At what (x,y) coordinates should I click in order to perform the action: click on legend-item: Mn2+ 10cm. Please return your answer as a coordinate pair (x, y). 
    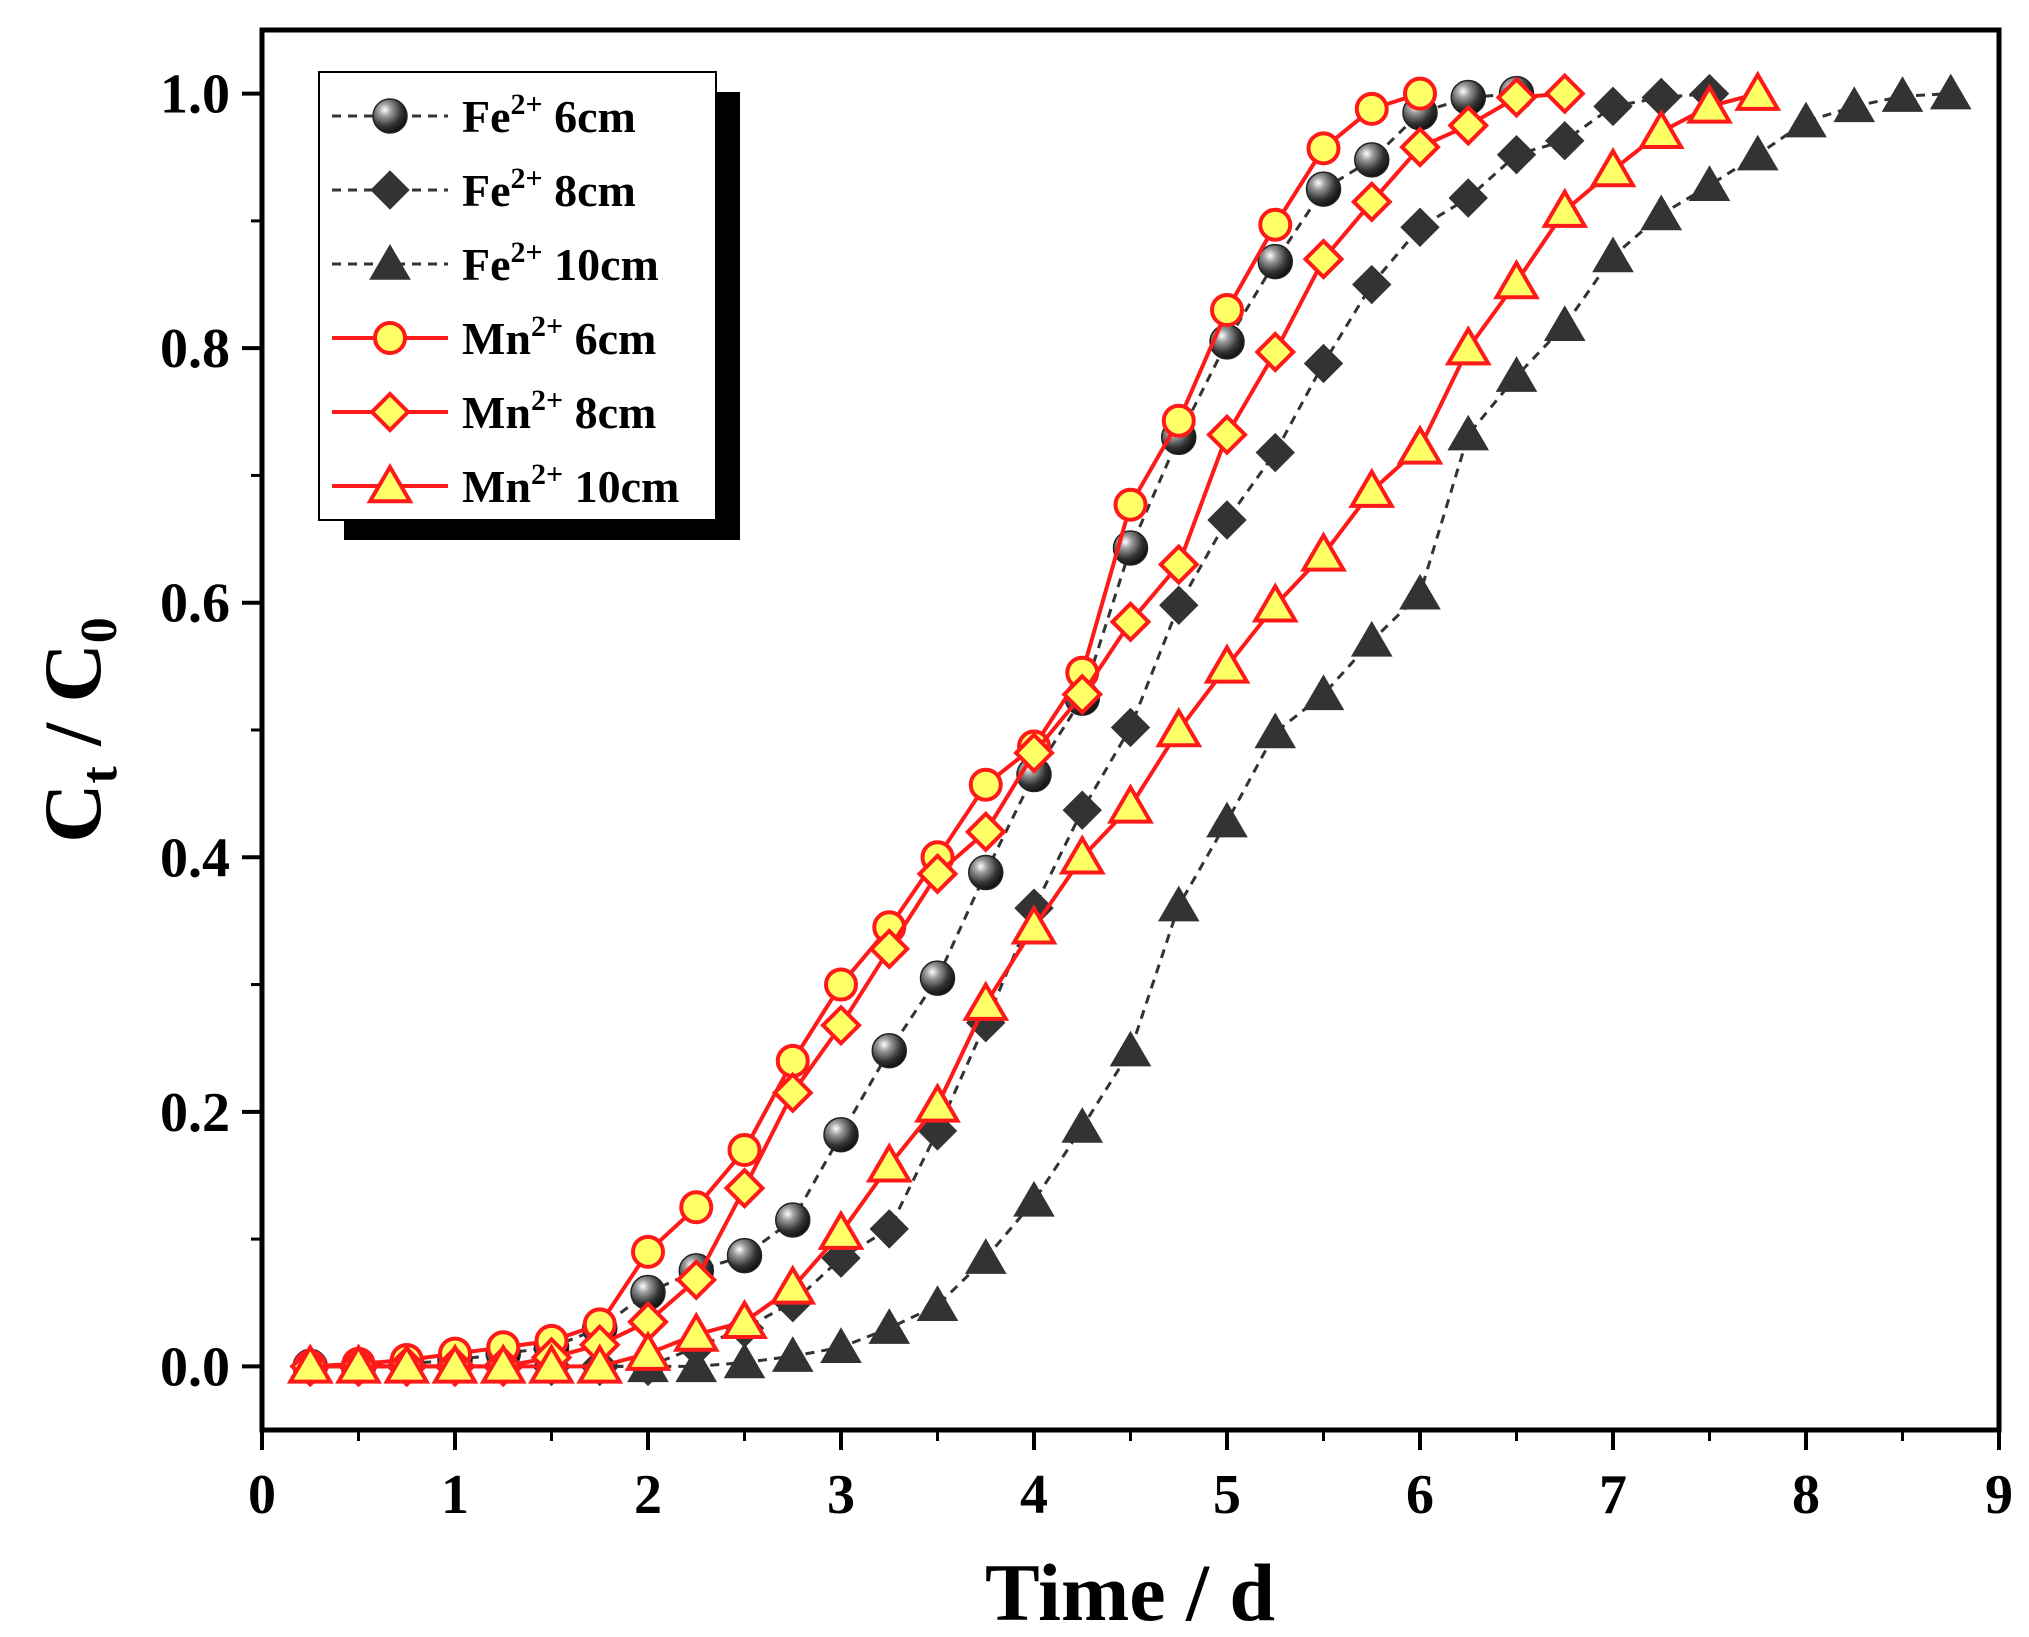
    Looking at the image, I should click on (505, 485).